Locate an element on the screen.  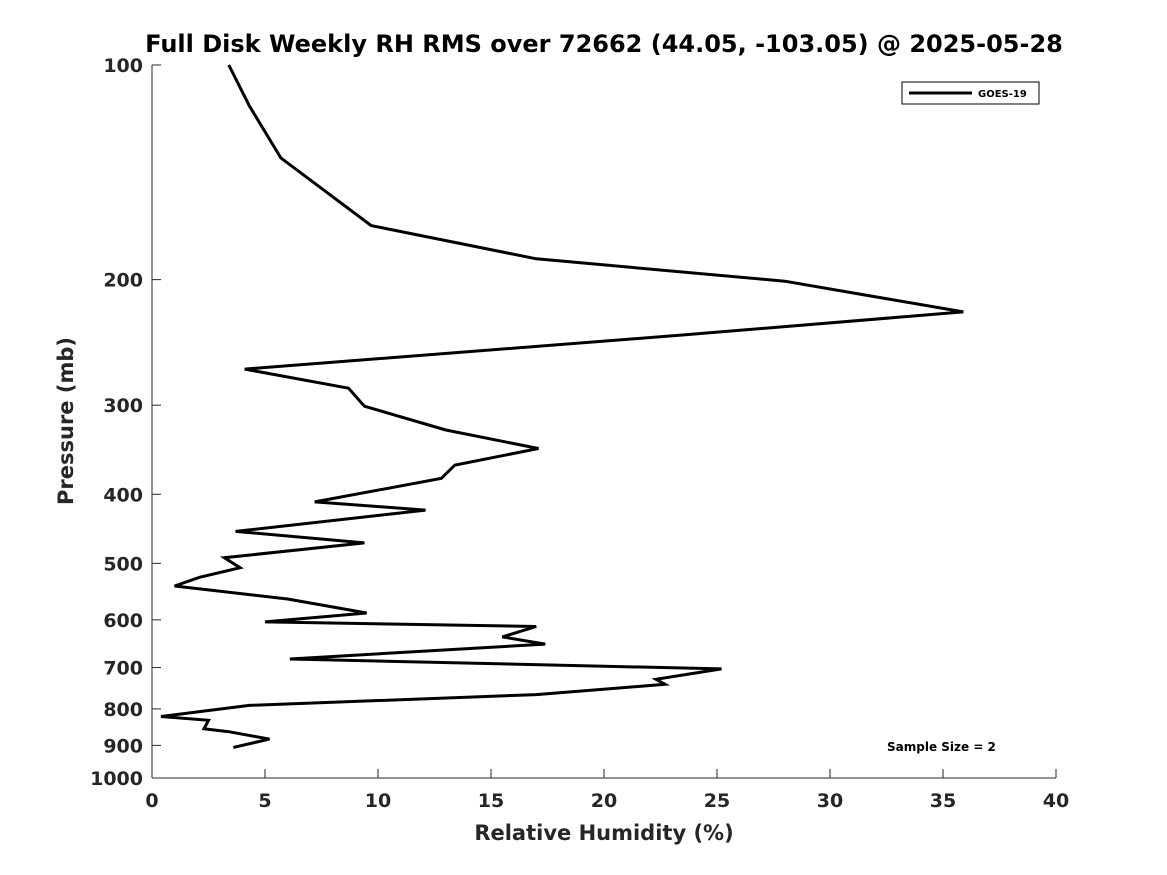
x-axis-title: Relative Humidity (%) is located at coordinates (603, 833).